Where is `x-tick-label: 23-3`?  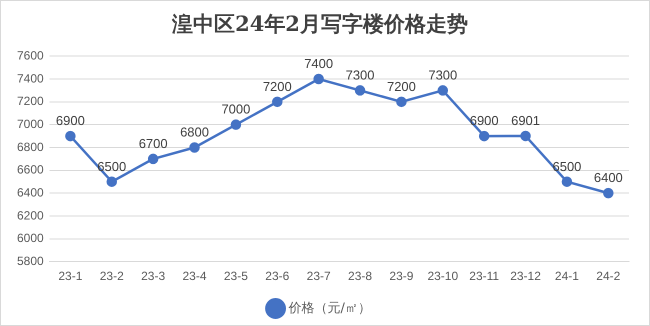 x-tick-label: 23-3 is located at coordinates (153, 276).